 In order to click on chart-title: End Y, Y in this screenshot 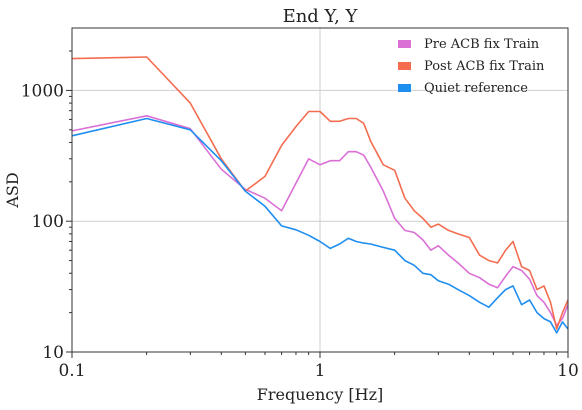, I will do `click(321, 16)`.